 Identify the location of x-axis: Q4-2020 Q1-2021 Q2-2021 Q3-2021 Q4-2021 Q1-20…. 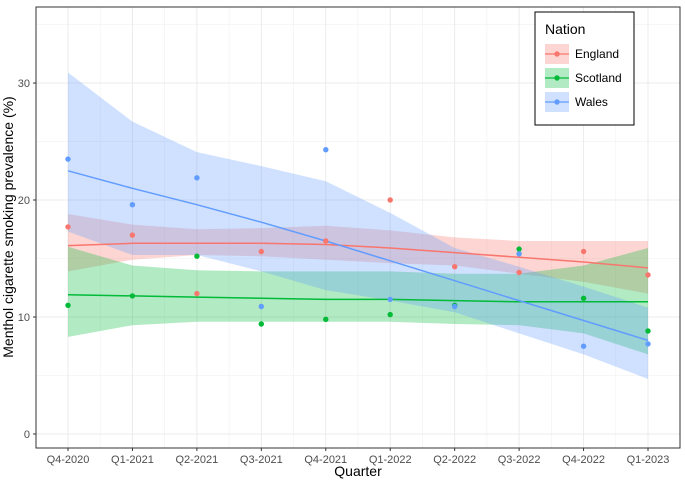
(358, 457).